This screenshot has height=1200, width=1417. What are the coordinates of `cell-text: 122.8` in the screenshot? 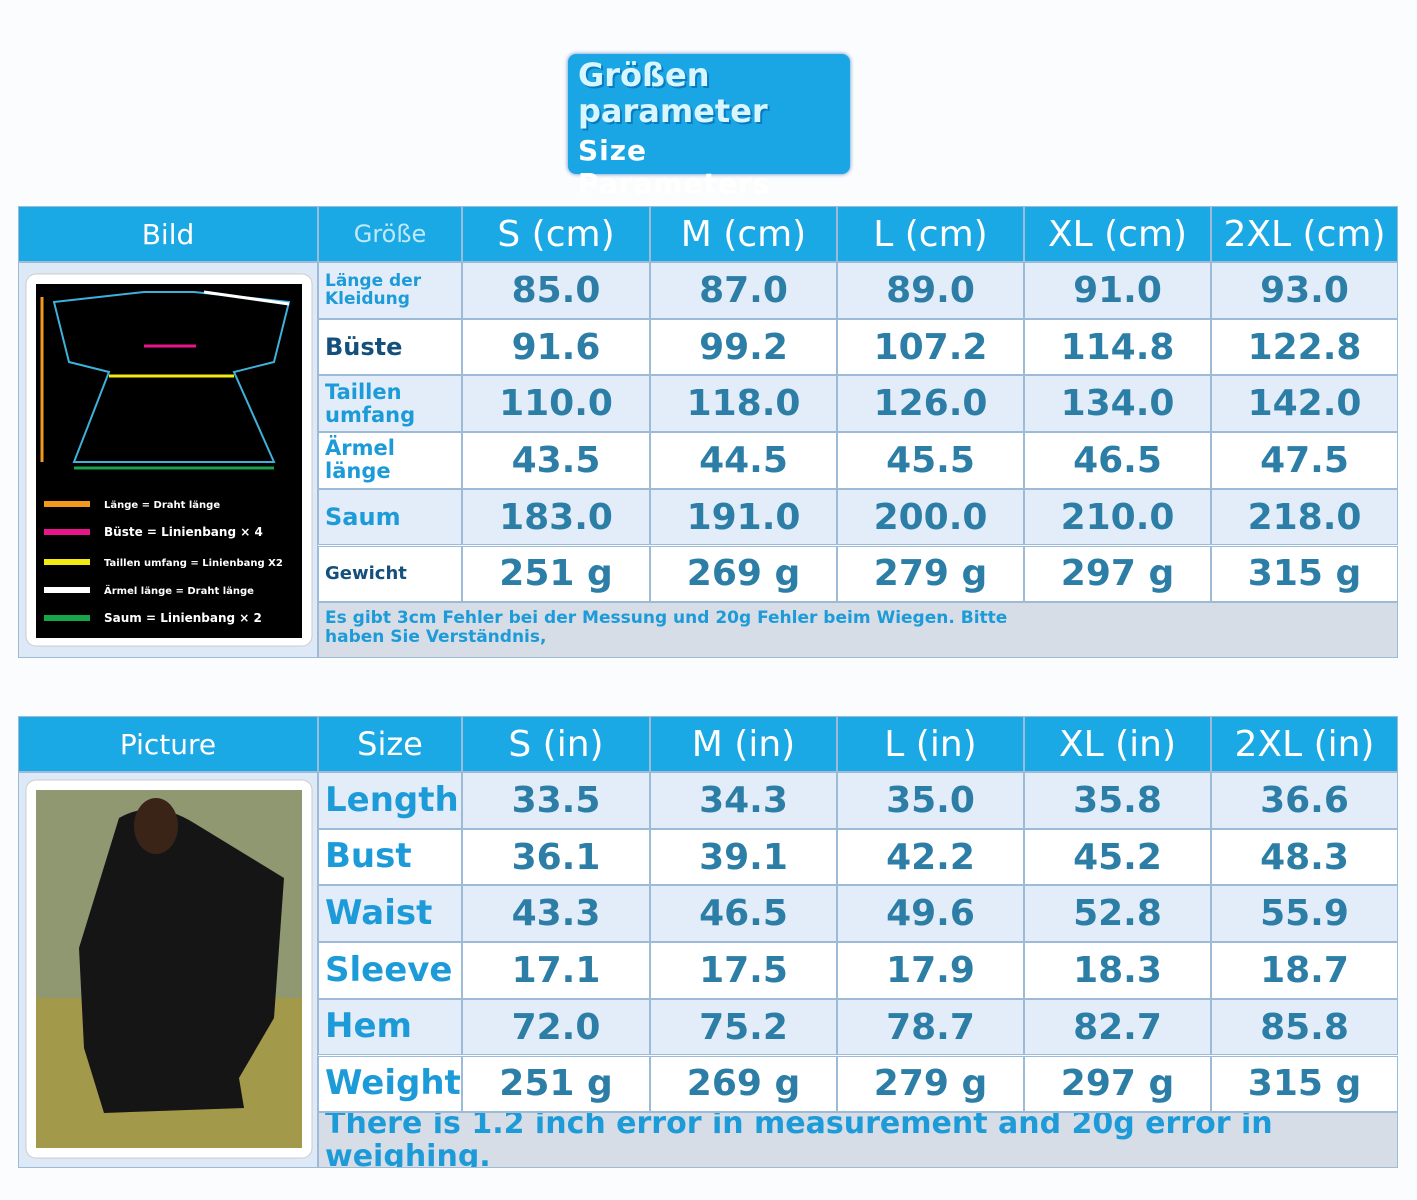 It's located at (1304, 347).